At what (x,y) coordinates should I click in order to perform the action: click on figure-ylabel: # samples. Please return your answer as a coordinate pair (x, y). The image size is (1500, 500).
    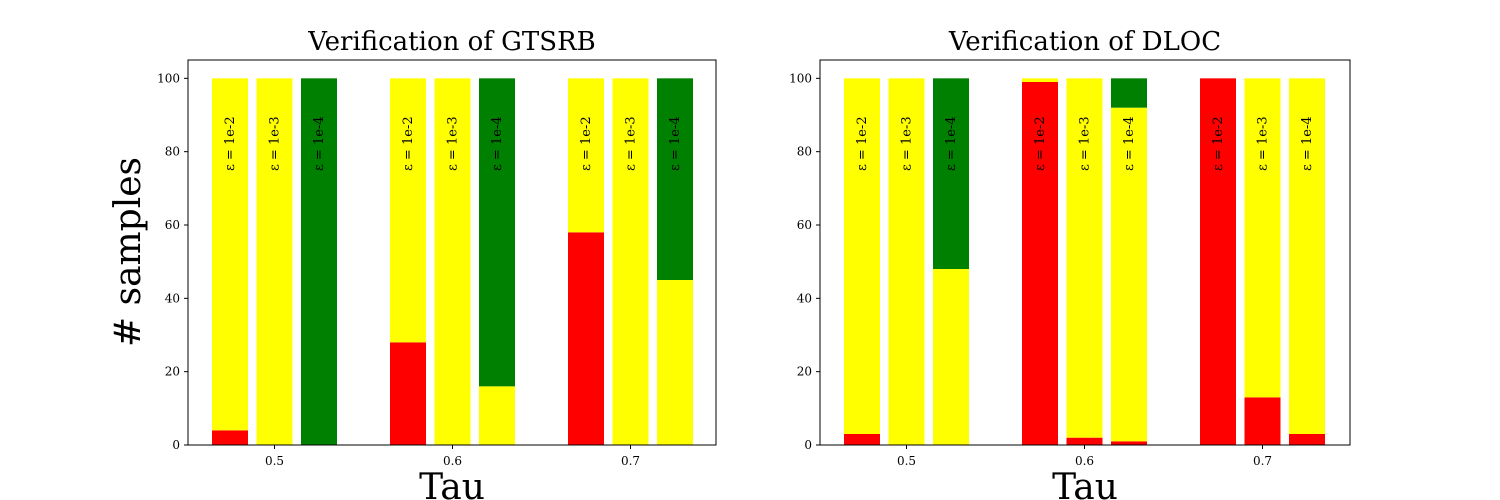
    Looking at the image, I should click on (128, 252).